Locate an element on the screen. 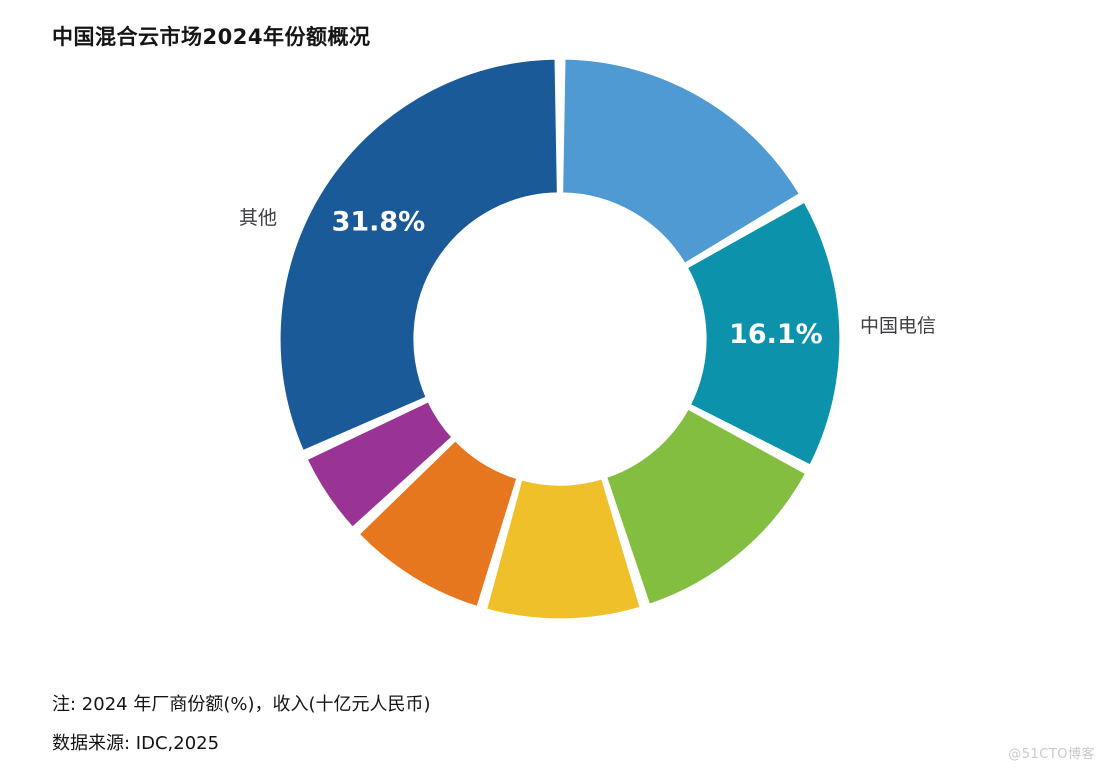 Image resolution: width=1108 pixels, height=775 pixels. chart-title: 中国混合云市场2024年份额概况 is located at coordinates (211, 37).